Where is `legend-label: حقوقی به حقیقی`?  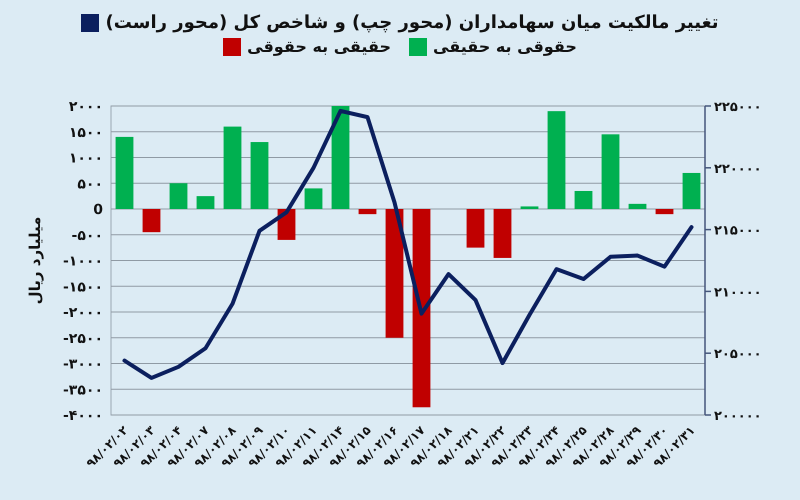 legend-label: حقوقی به حقیقی is located at coordinates (505, 46).